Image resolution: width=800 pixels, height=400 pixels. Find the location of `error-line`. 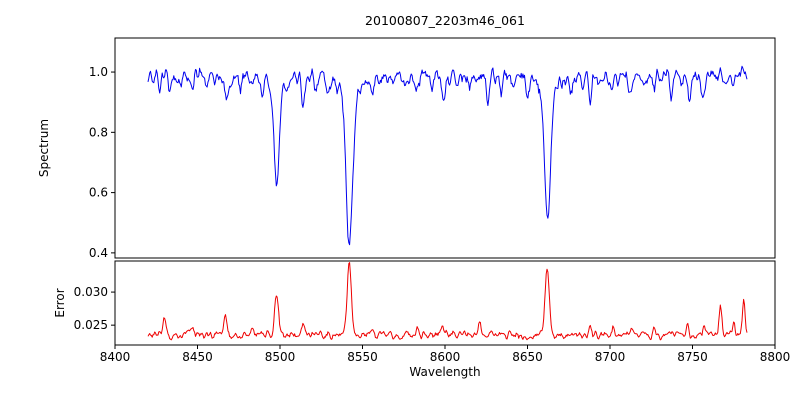

error-line is located at coordinates (447, 301).